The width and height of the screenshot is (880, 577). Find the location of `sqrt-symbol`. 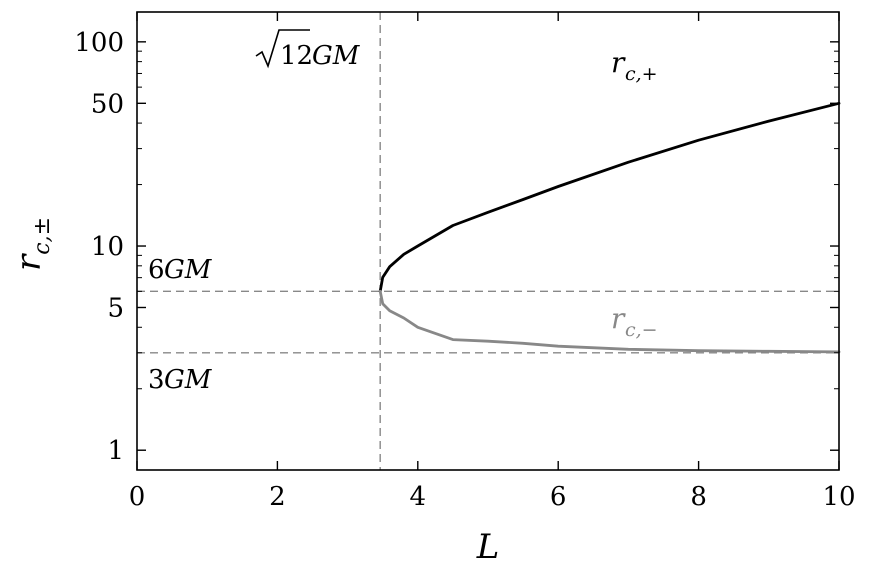

sqrt-symbol is located at coordinates (282, 49).